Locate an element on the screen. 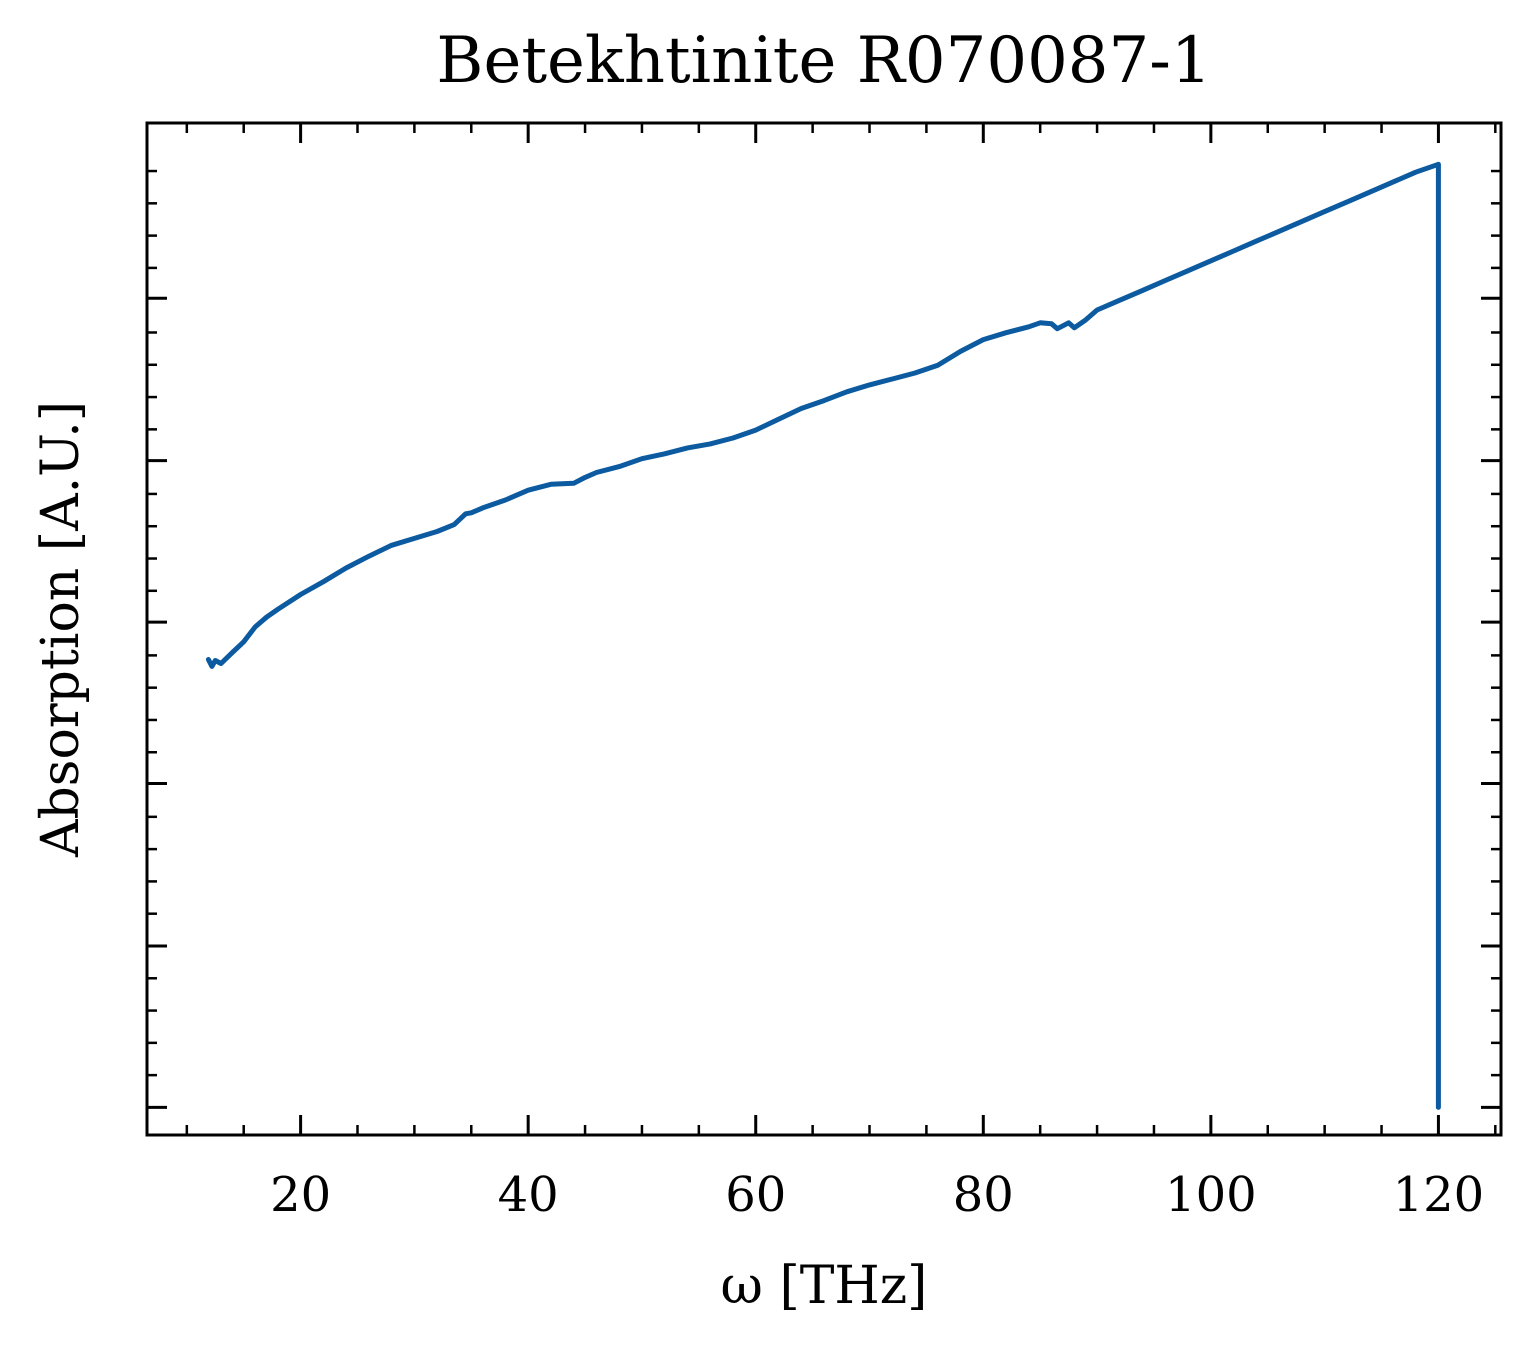 Image resolution: width=1527 pixels, height=1350 pixels. x-tick-label: 20 is located at coordinates (300, 1195).